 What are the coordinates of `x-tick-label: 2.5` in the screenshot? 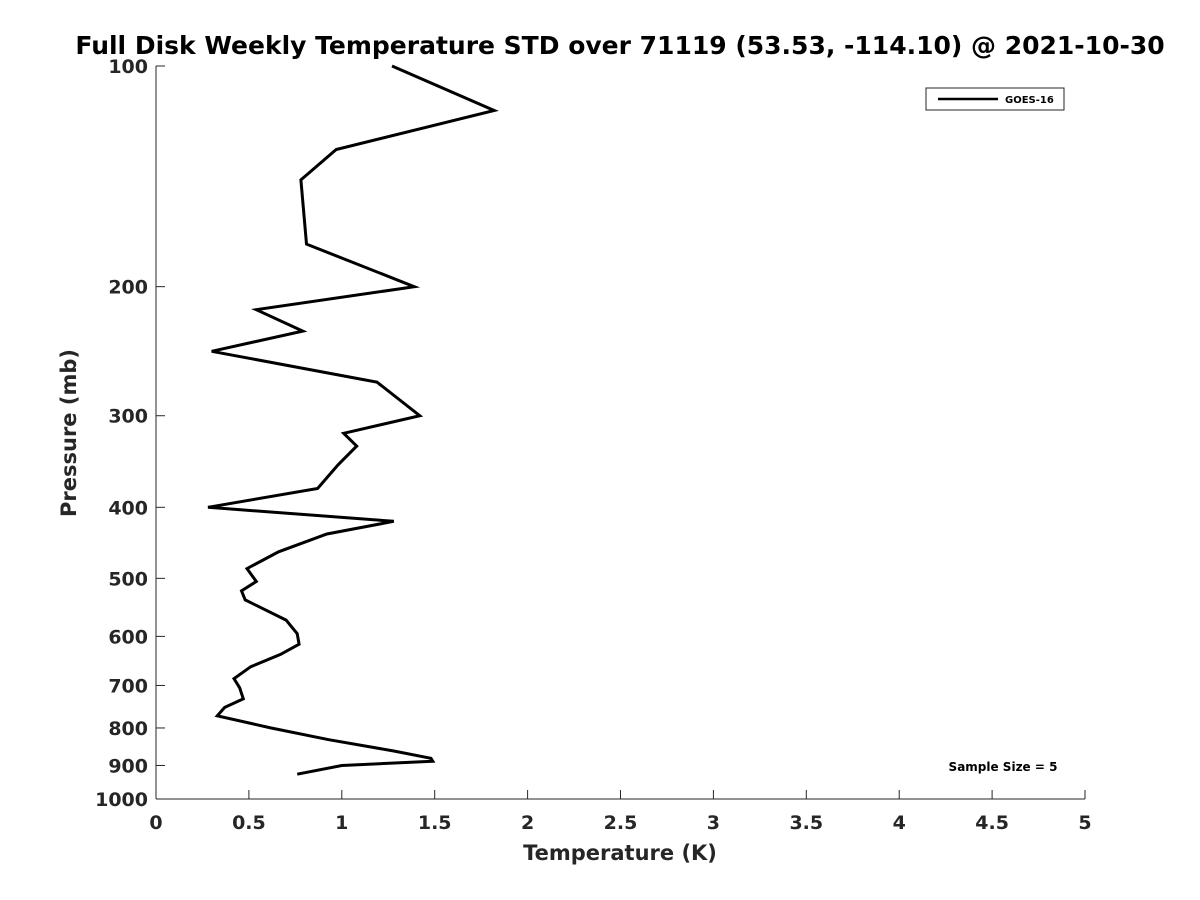 It's located at (621, 823).